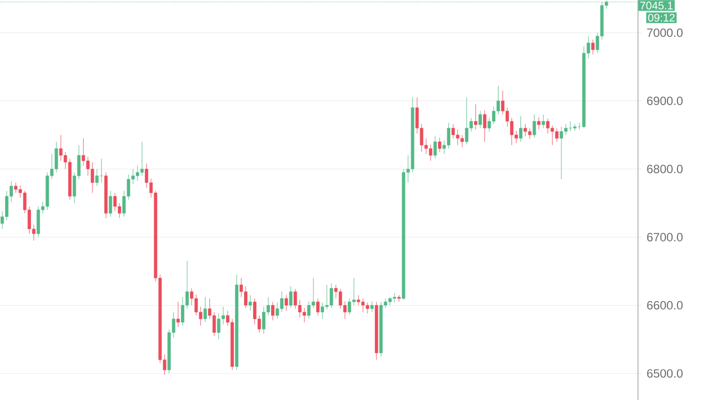  What do you see at coordinates (665, 237) in the screenshot?
I see `y-tick-label: 6700.0` at bounding box center [665, 237].